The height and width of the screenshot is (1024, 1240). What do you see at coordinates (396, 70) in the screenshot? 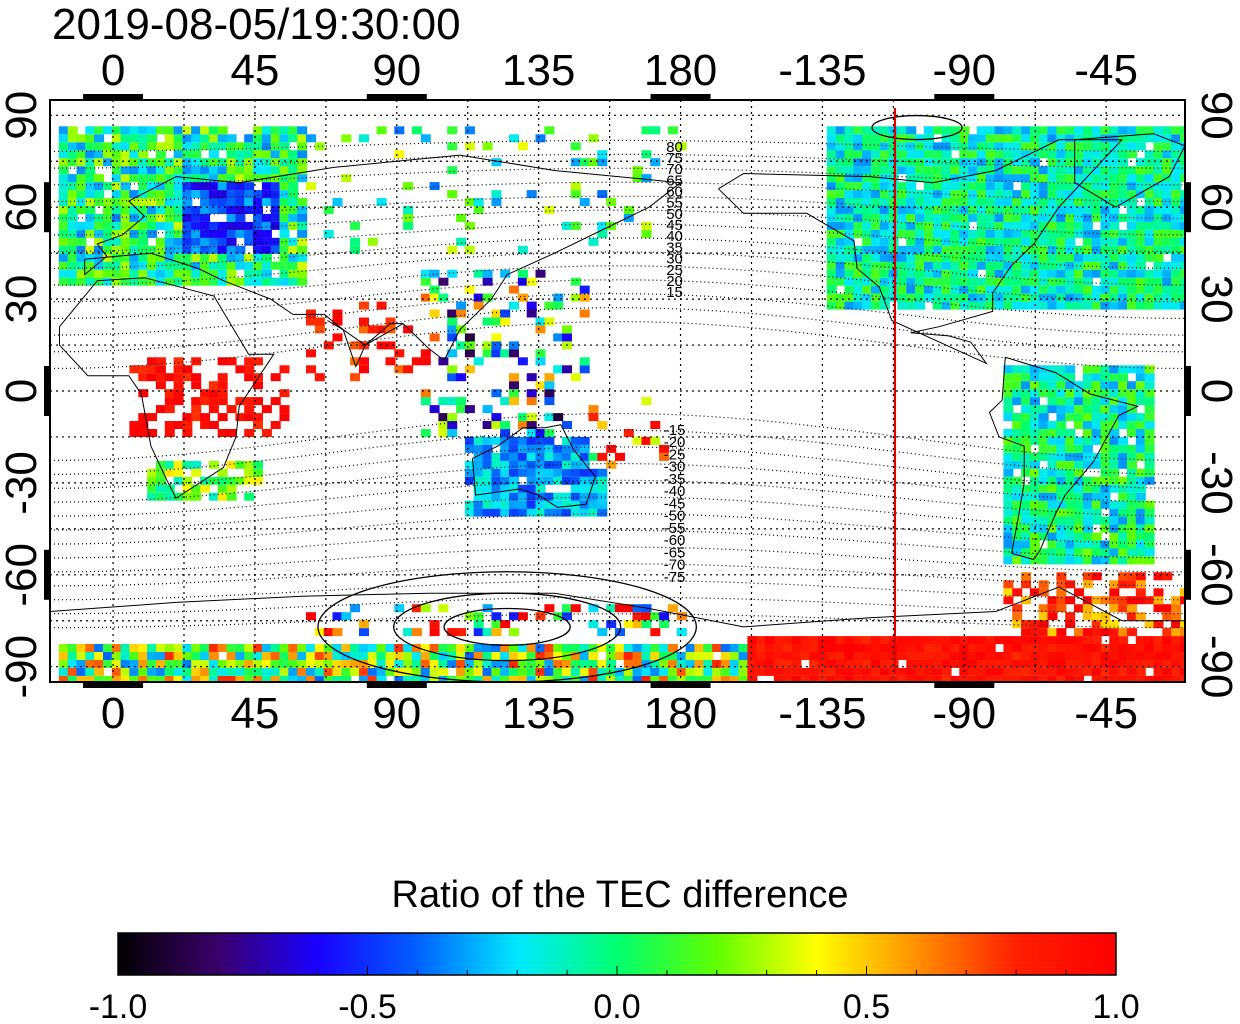
I see `lon-tick-label-top: 90` at bounding box center [396, 70].